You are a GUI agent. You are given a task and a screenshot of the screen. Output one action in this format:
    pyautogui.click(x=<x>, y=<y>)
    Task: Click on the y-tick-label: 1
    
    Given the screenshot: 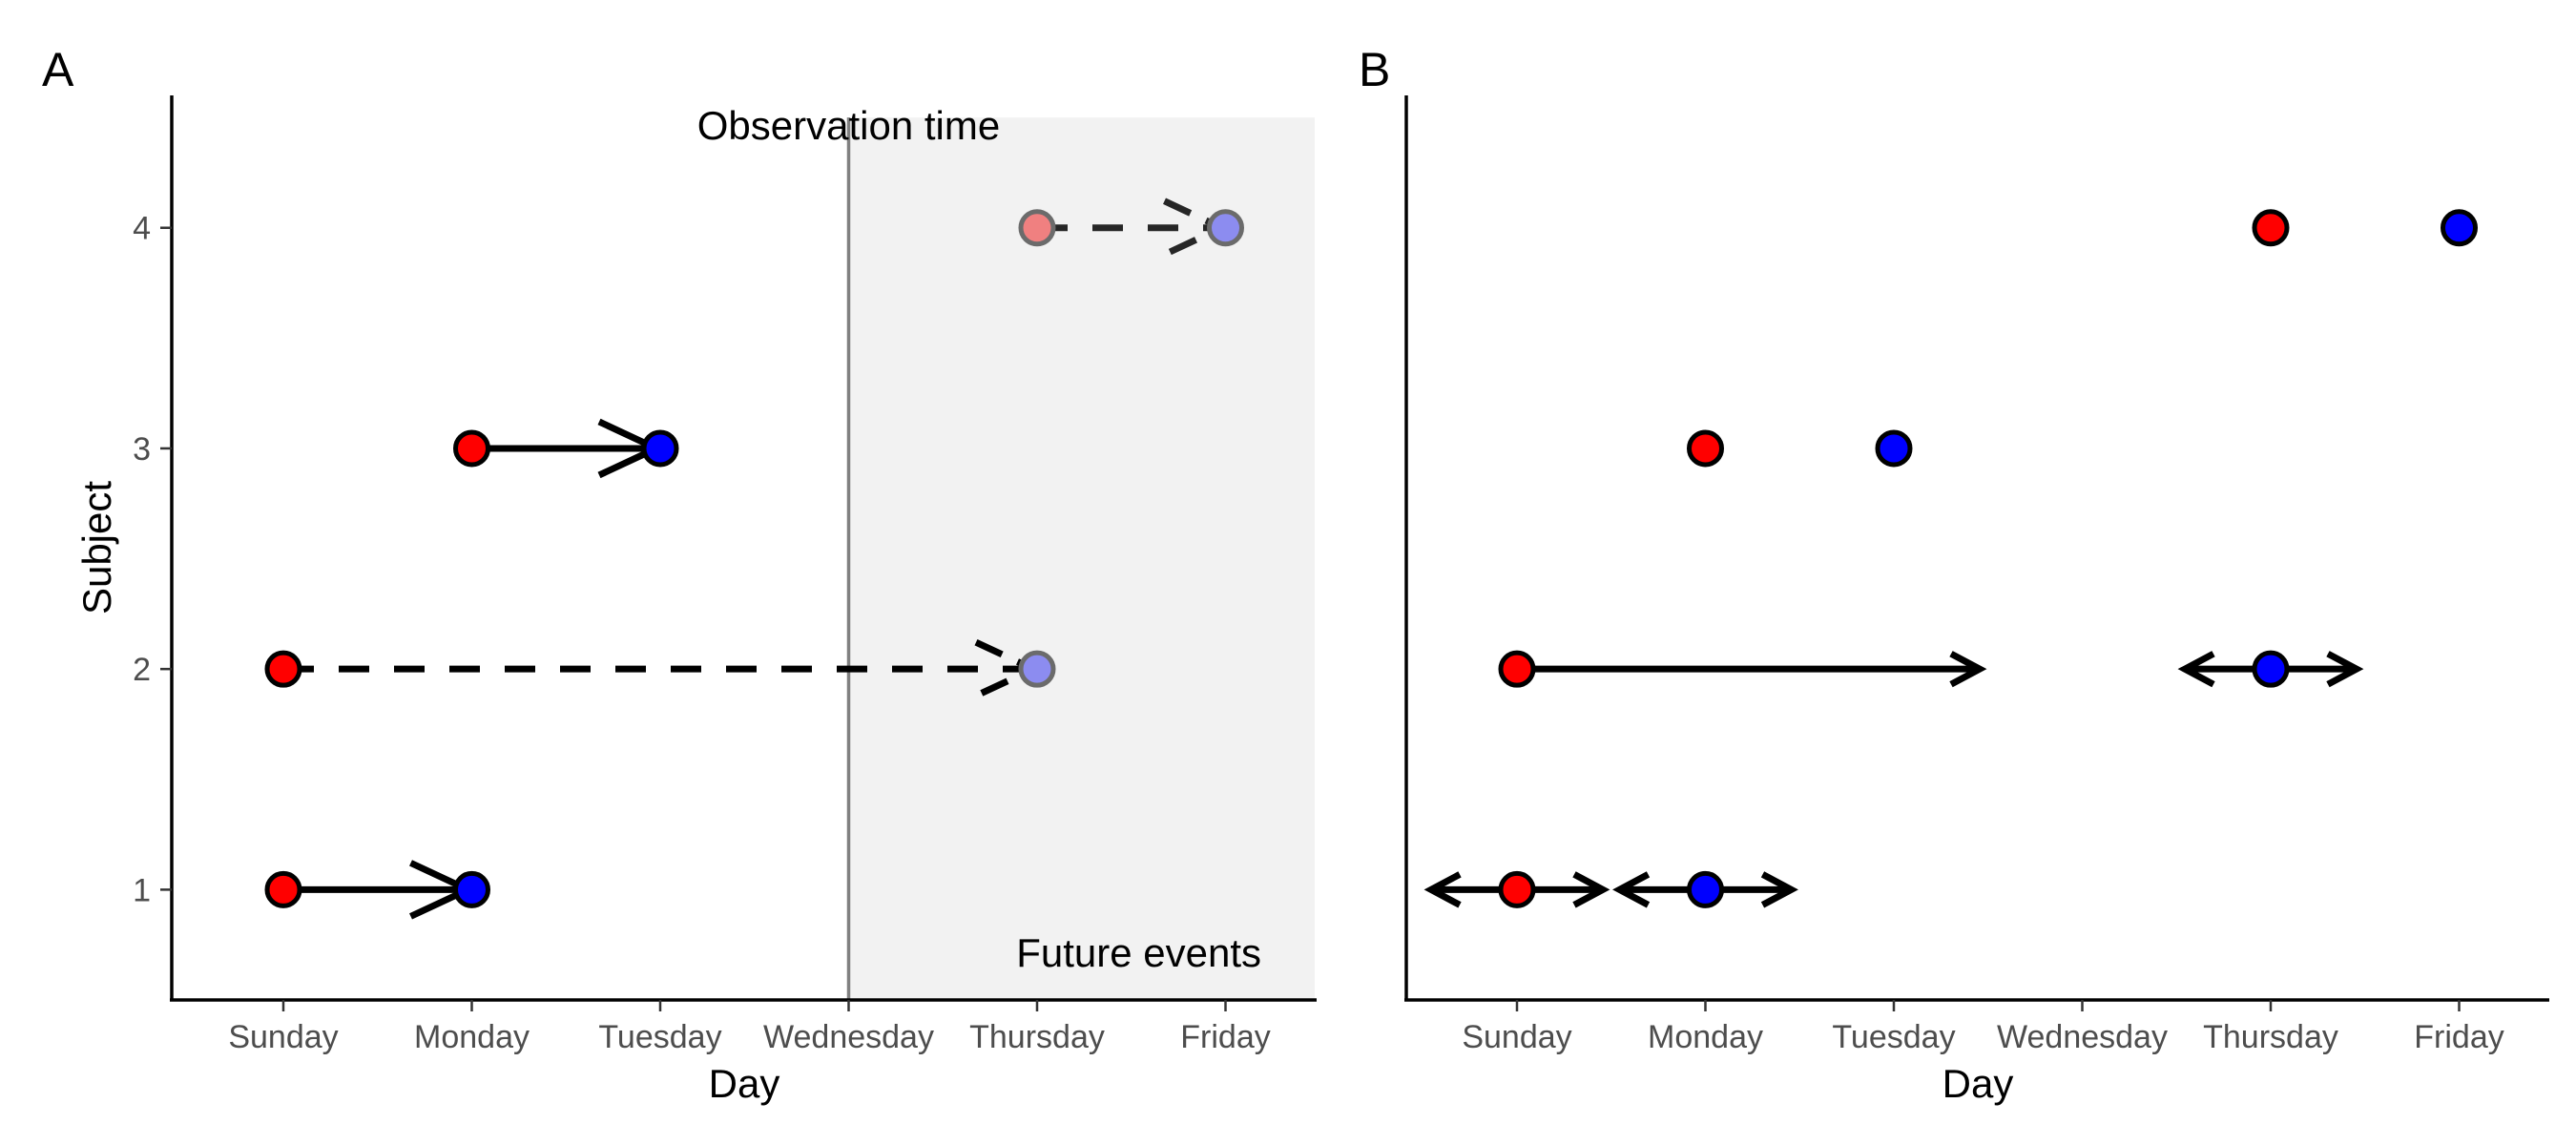 What is the action you would take?
    pyautogui.click(x=142, y=890)
    